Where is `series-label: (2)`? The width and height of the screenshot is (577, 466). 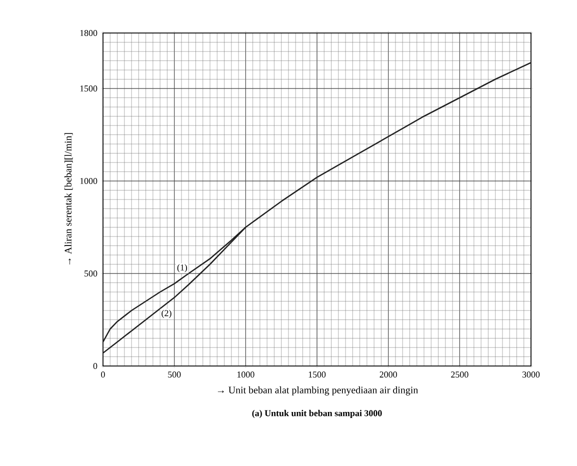 series-label: (2) is located at coordinates (167, 314).